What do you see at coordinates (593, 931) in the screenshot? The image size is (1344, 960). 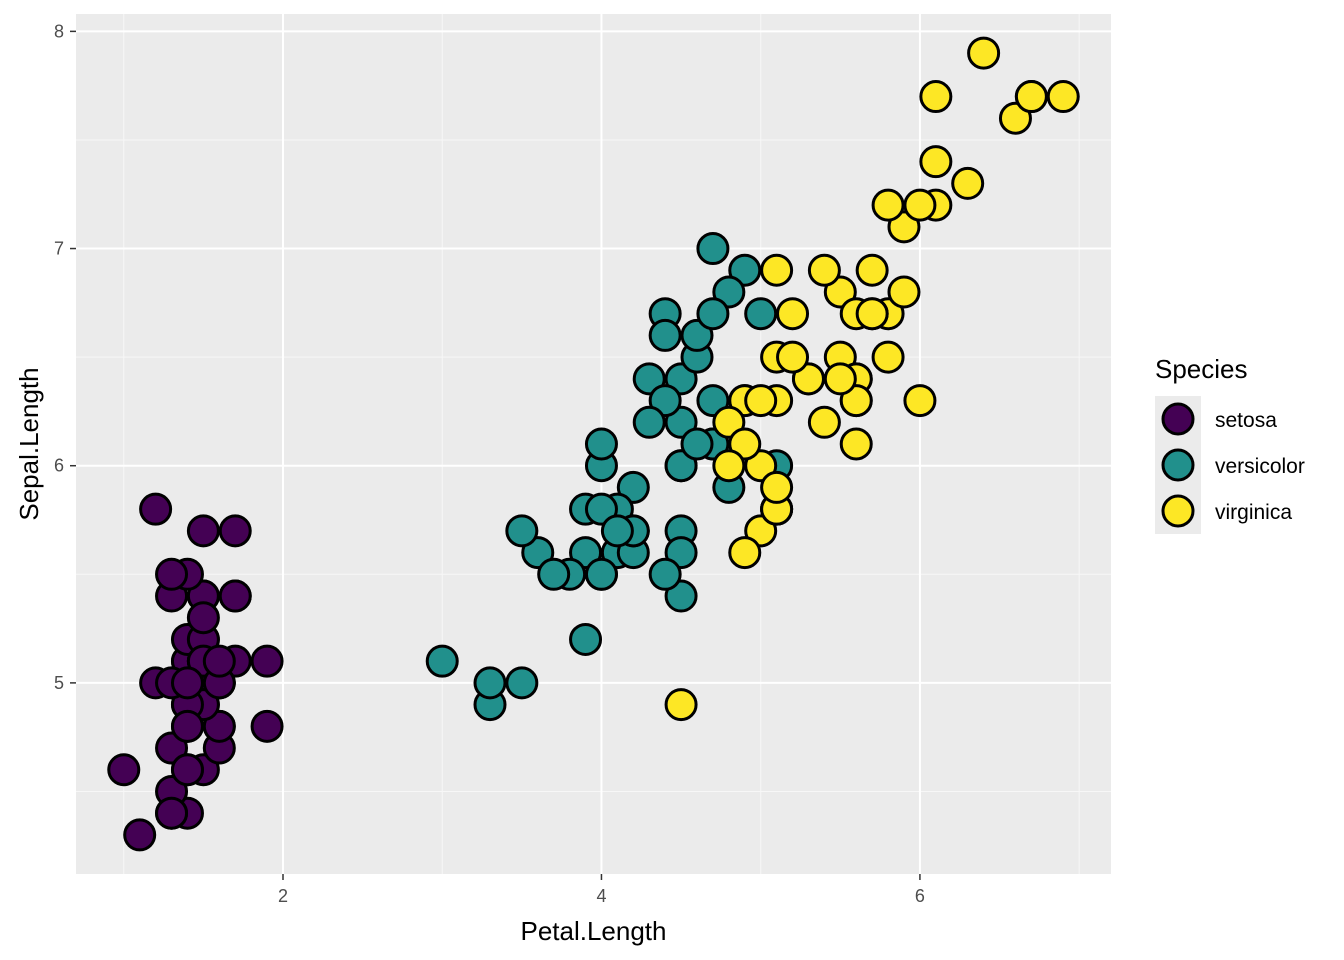 I see `x-axis-title: Petal.Length` at bounding box center [593, 931].